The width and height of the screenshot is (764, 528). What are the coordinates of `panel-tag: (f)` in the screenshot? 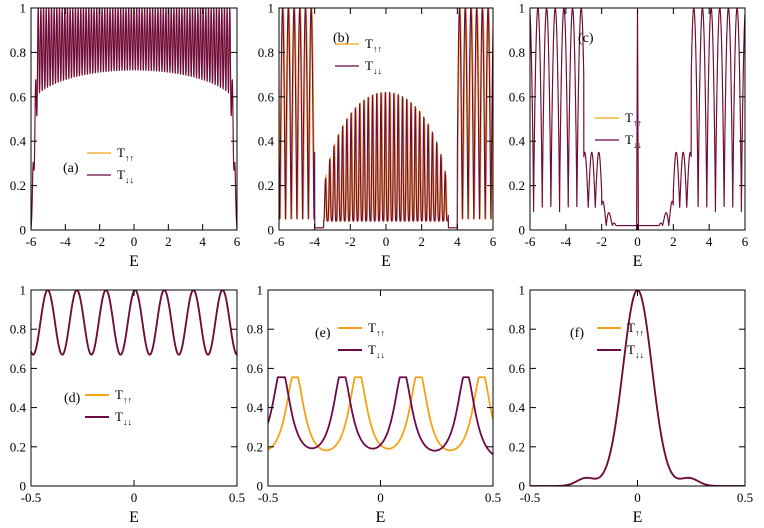 It's located at (577, 333).